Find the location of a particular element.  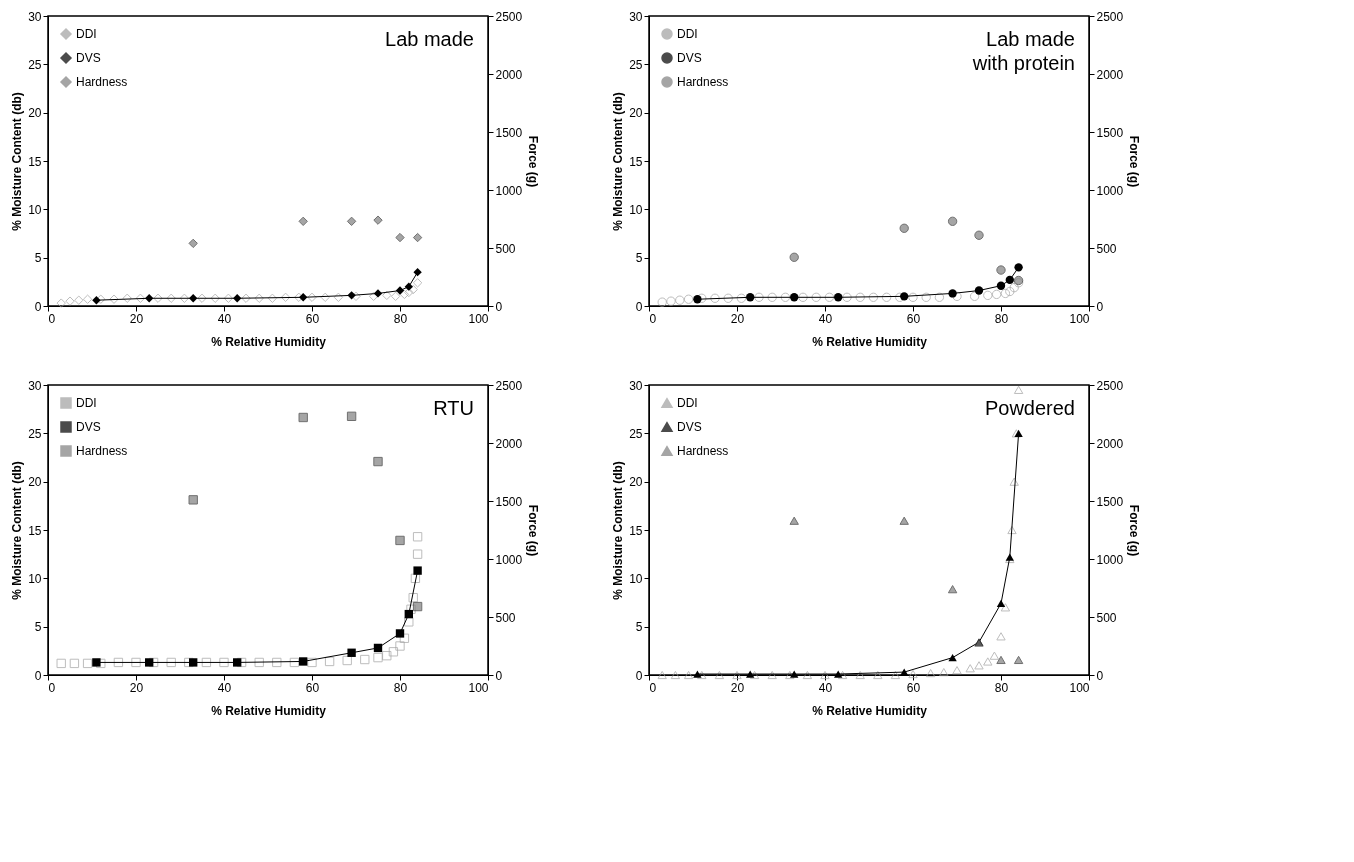

text: Powdered is located at coordinates (1029, 408).